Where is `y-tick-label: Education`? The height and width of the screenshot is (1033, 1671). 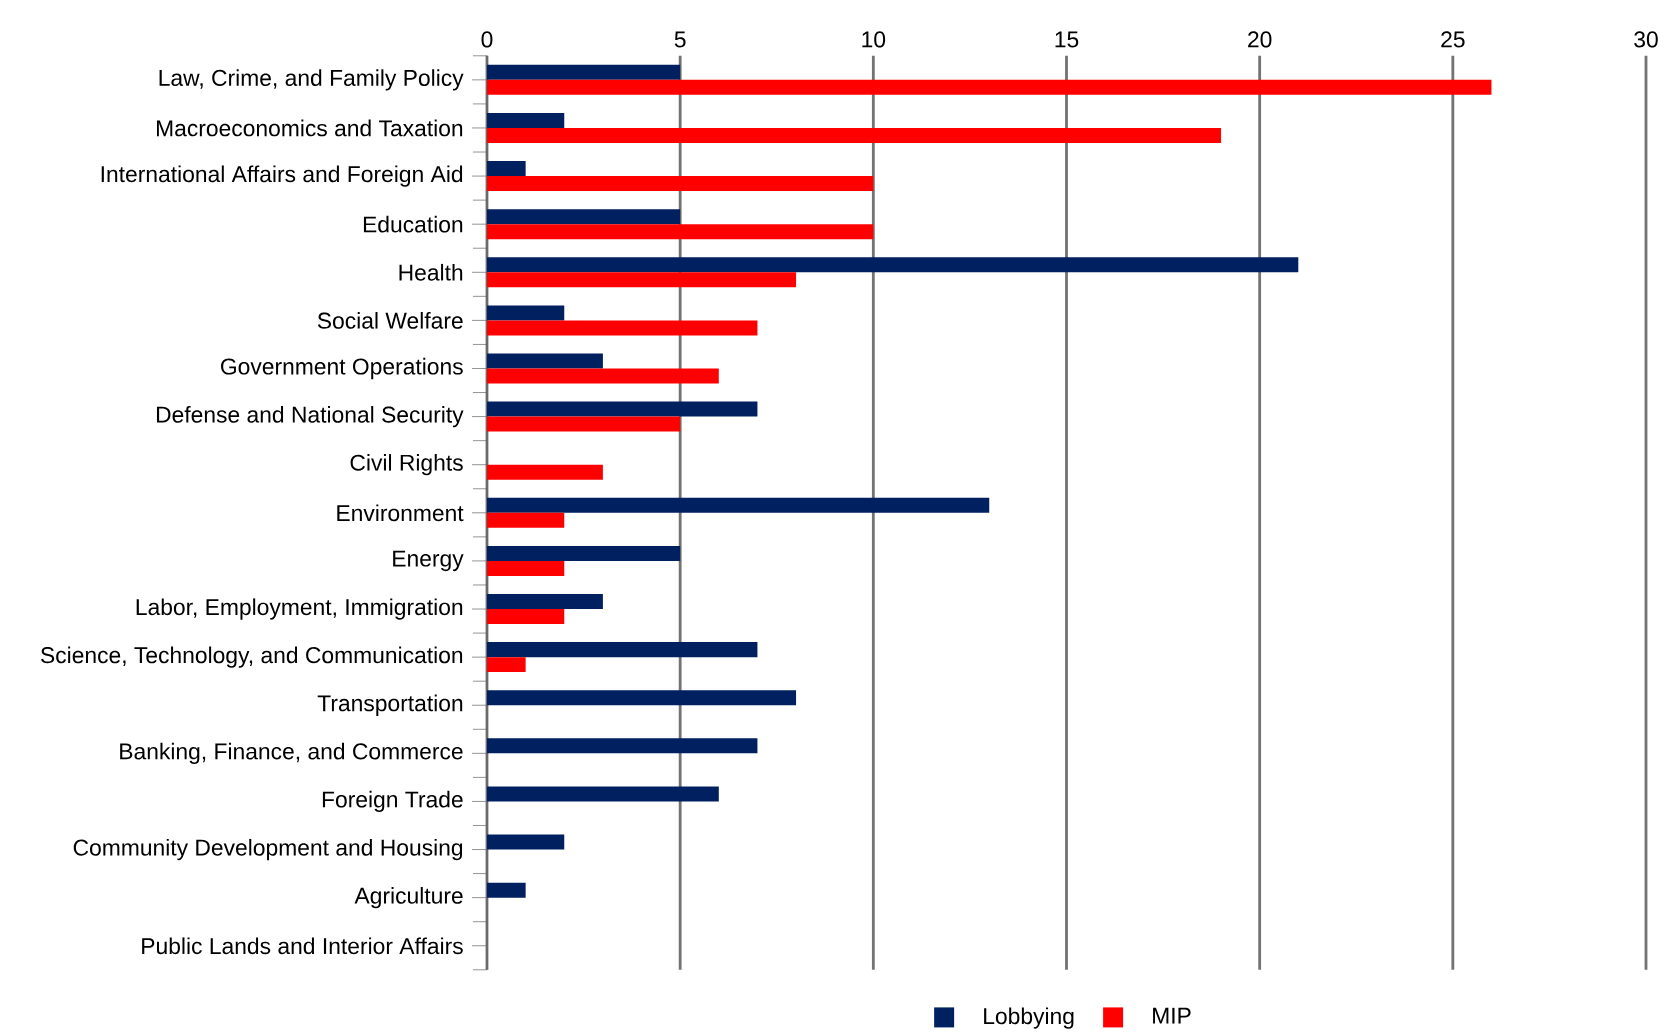
y-tick-label: Education is located at coordinates (413, 224).